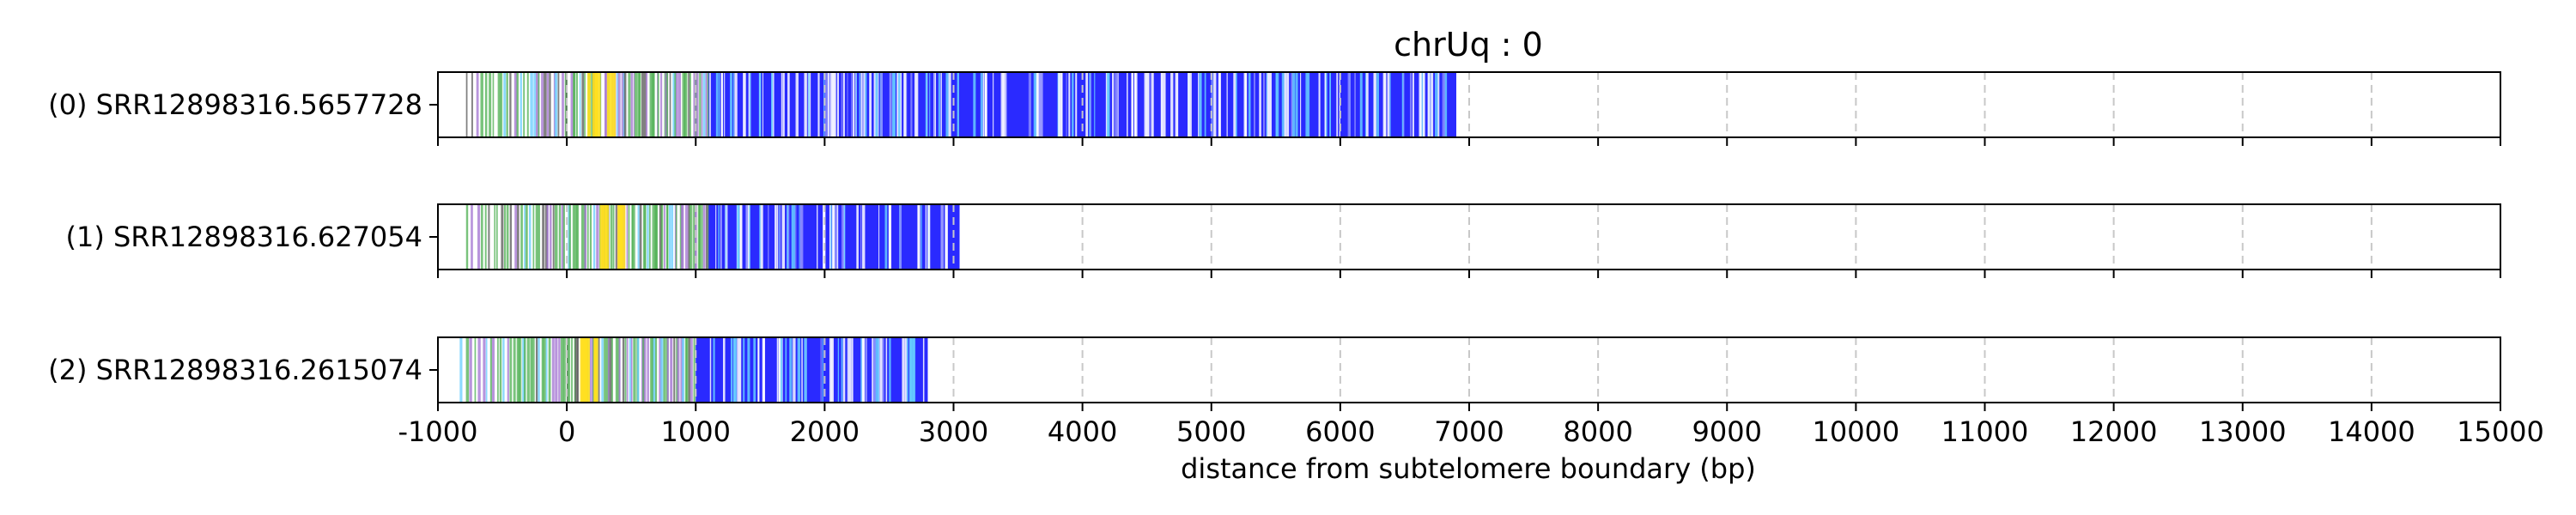  What do you see at coordinates (438, 431) in the screenshot?
I see `x-tick-label: -1000` at bounding box center [438, 431].